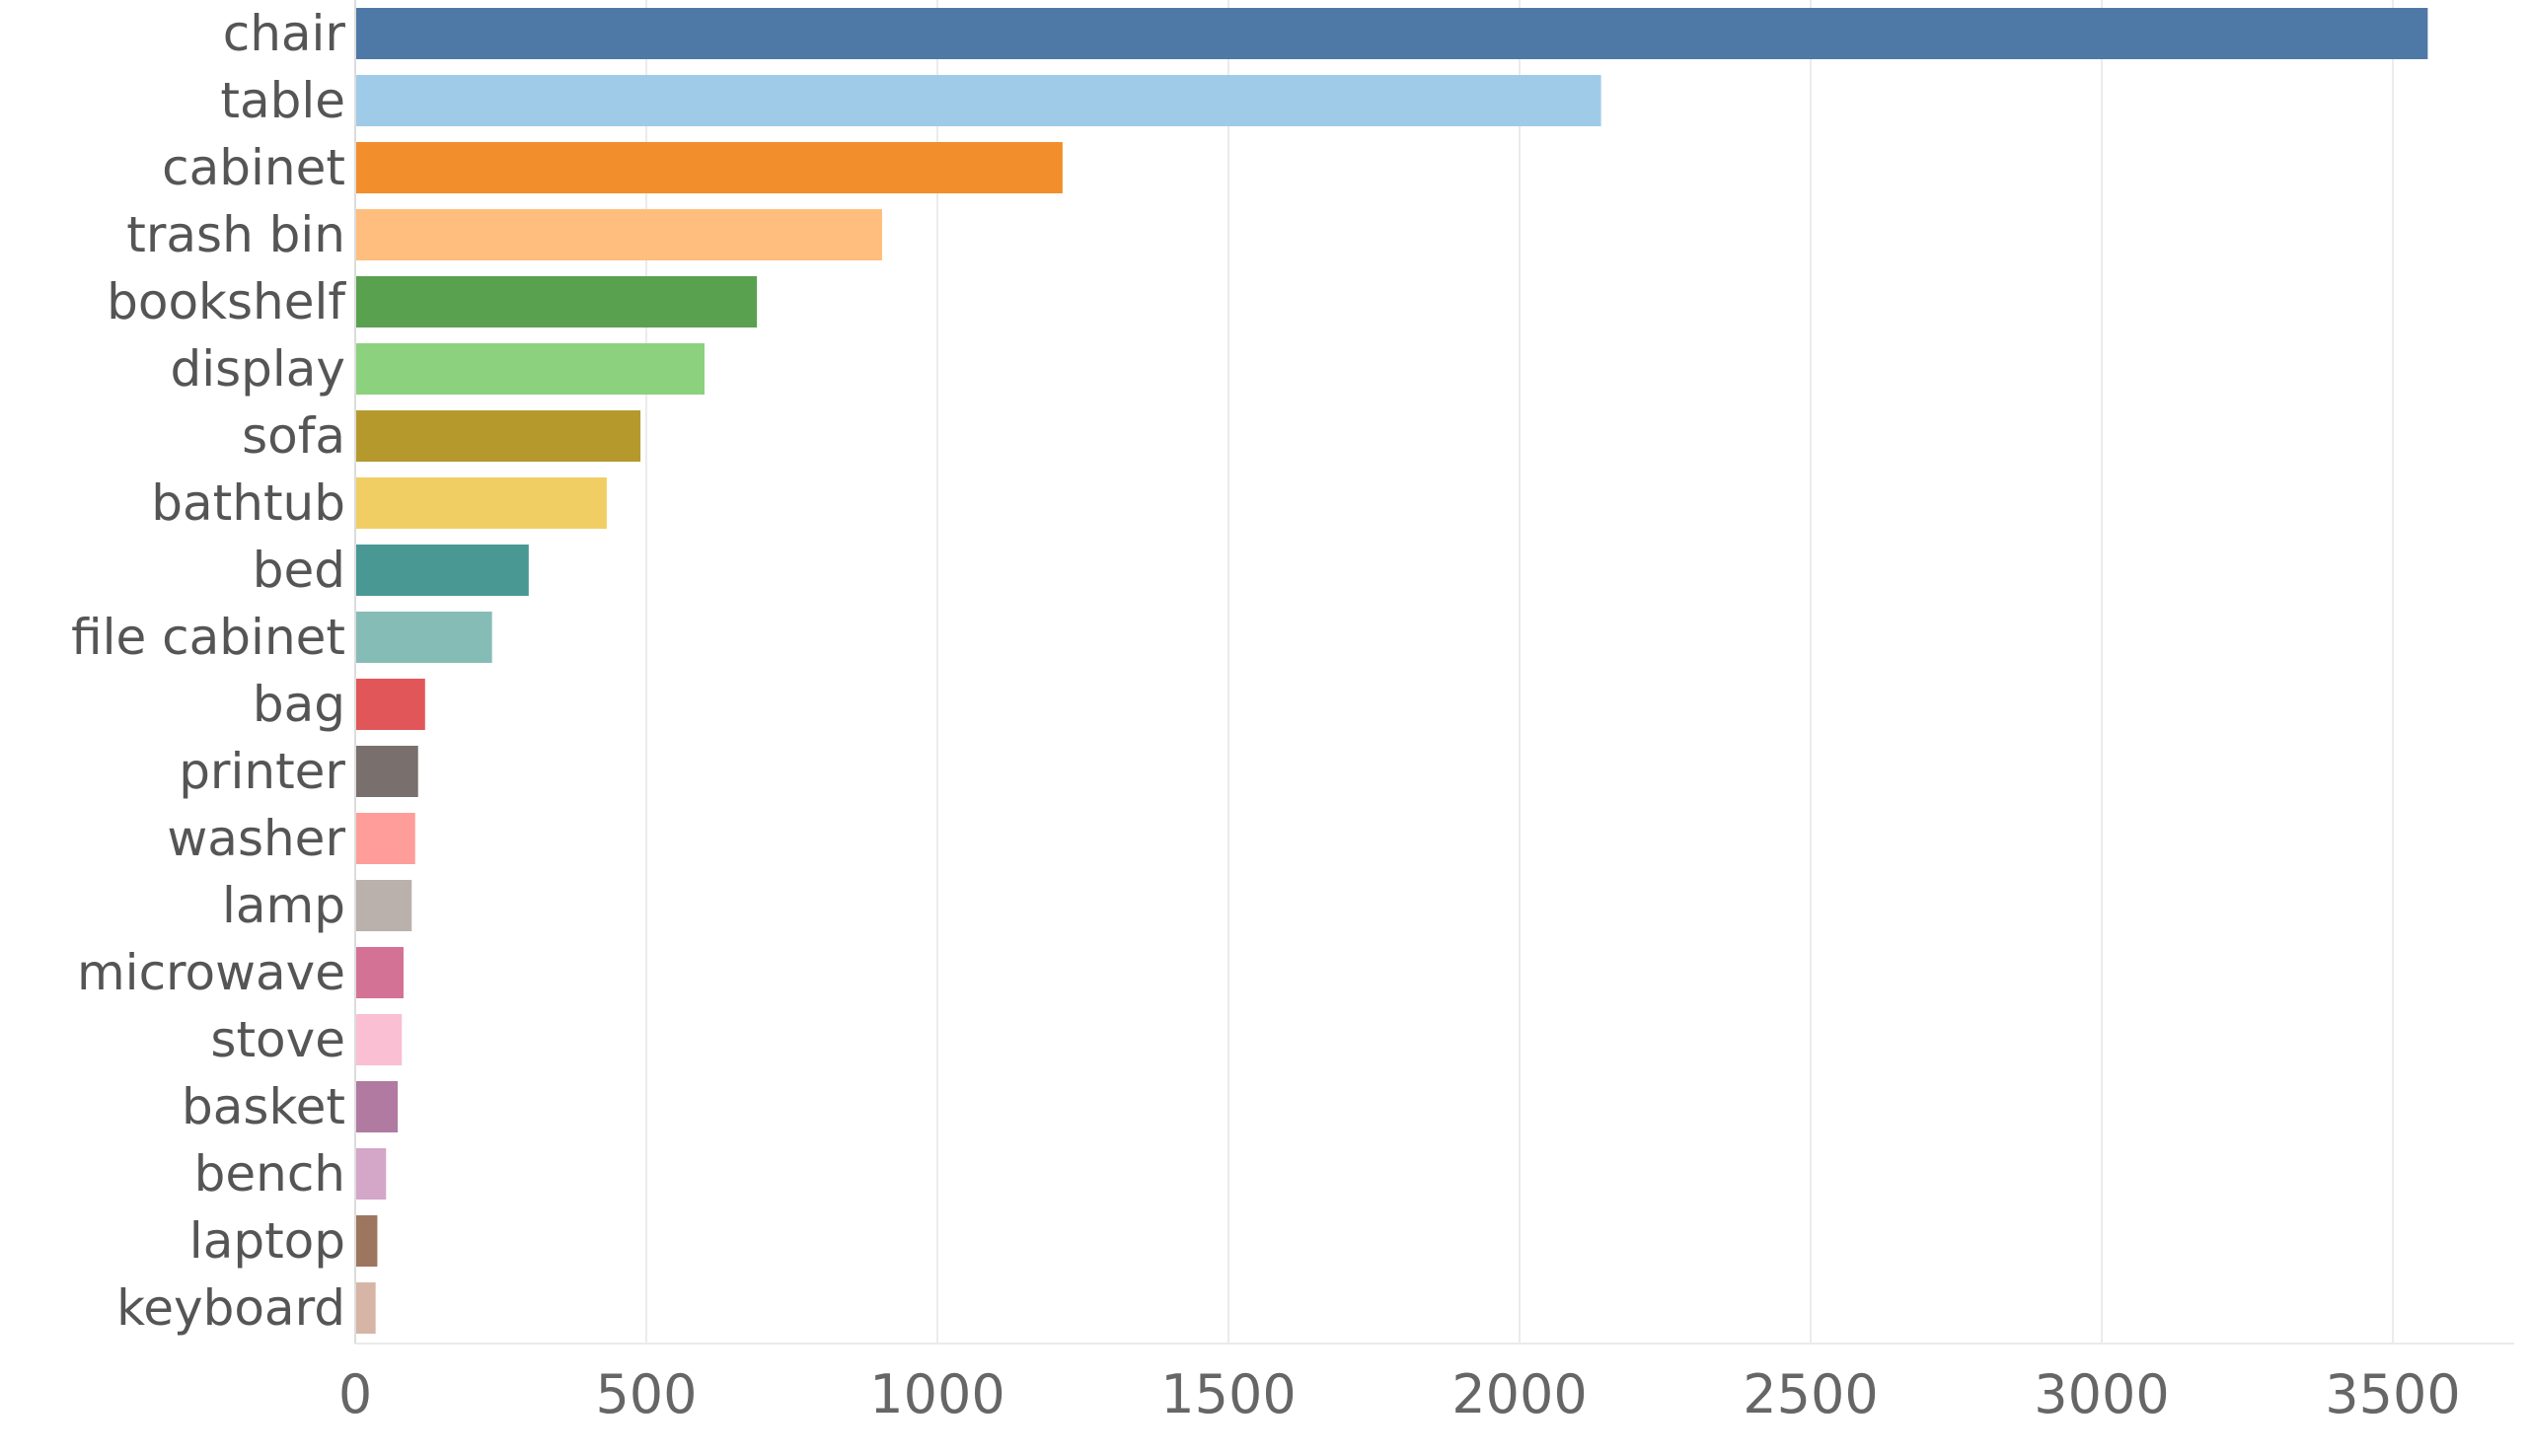 The height and width of the screenshot is (1456, 2528). What do you see at coordinates (371, 1174) in the screenshot?
I see `bar-bench` at bounding box center [371, 1174].